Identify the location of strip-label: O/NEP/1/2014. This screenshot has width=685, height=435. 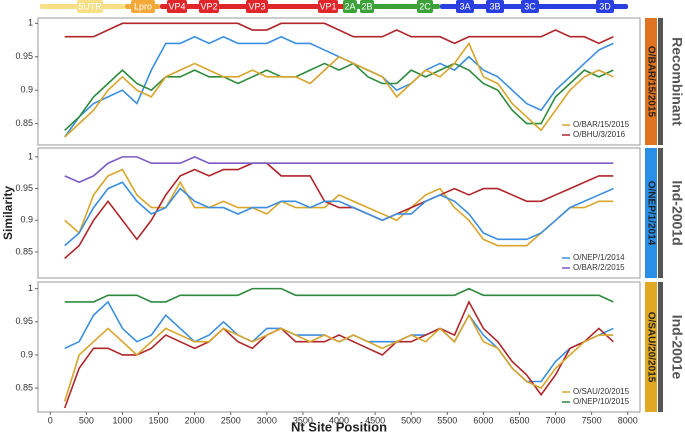
(650, 213).